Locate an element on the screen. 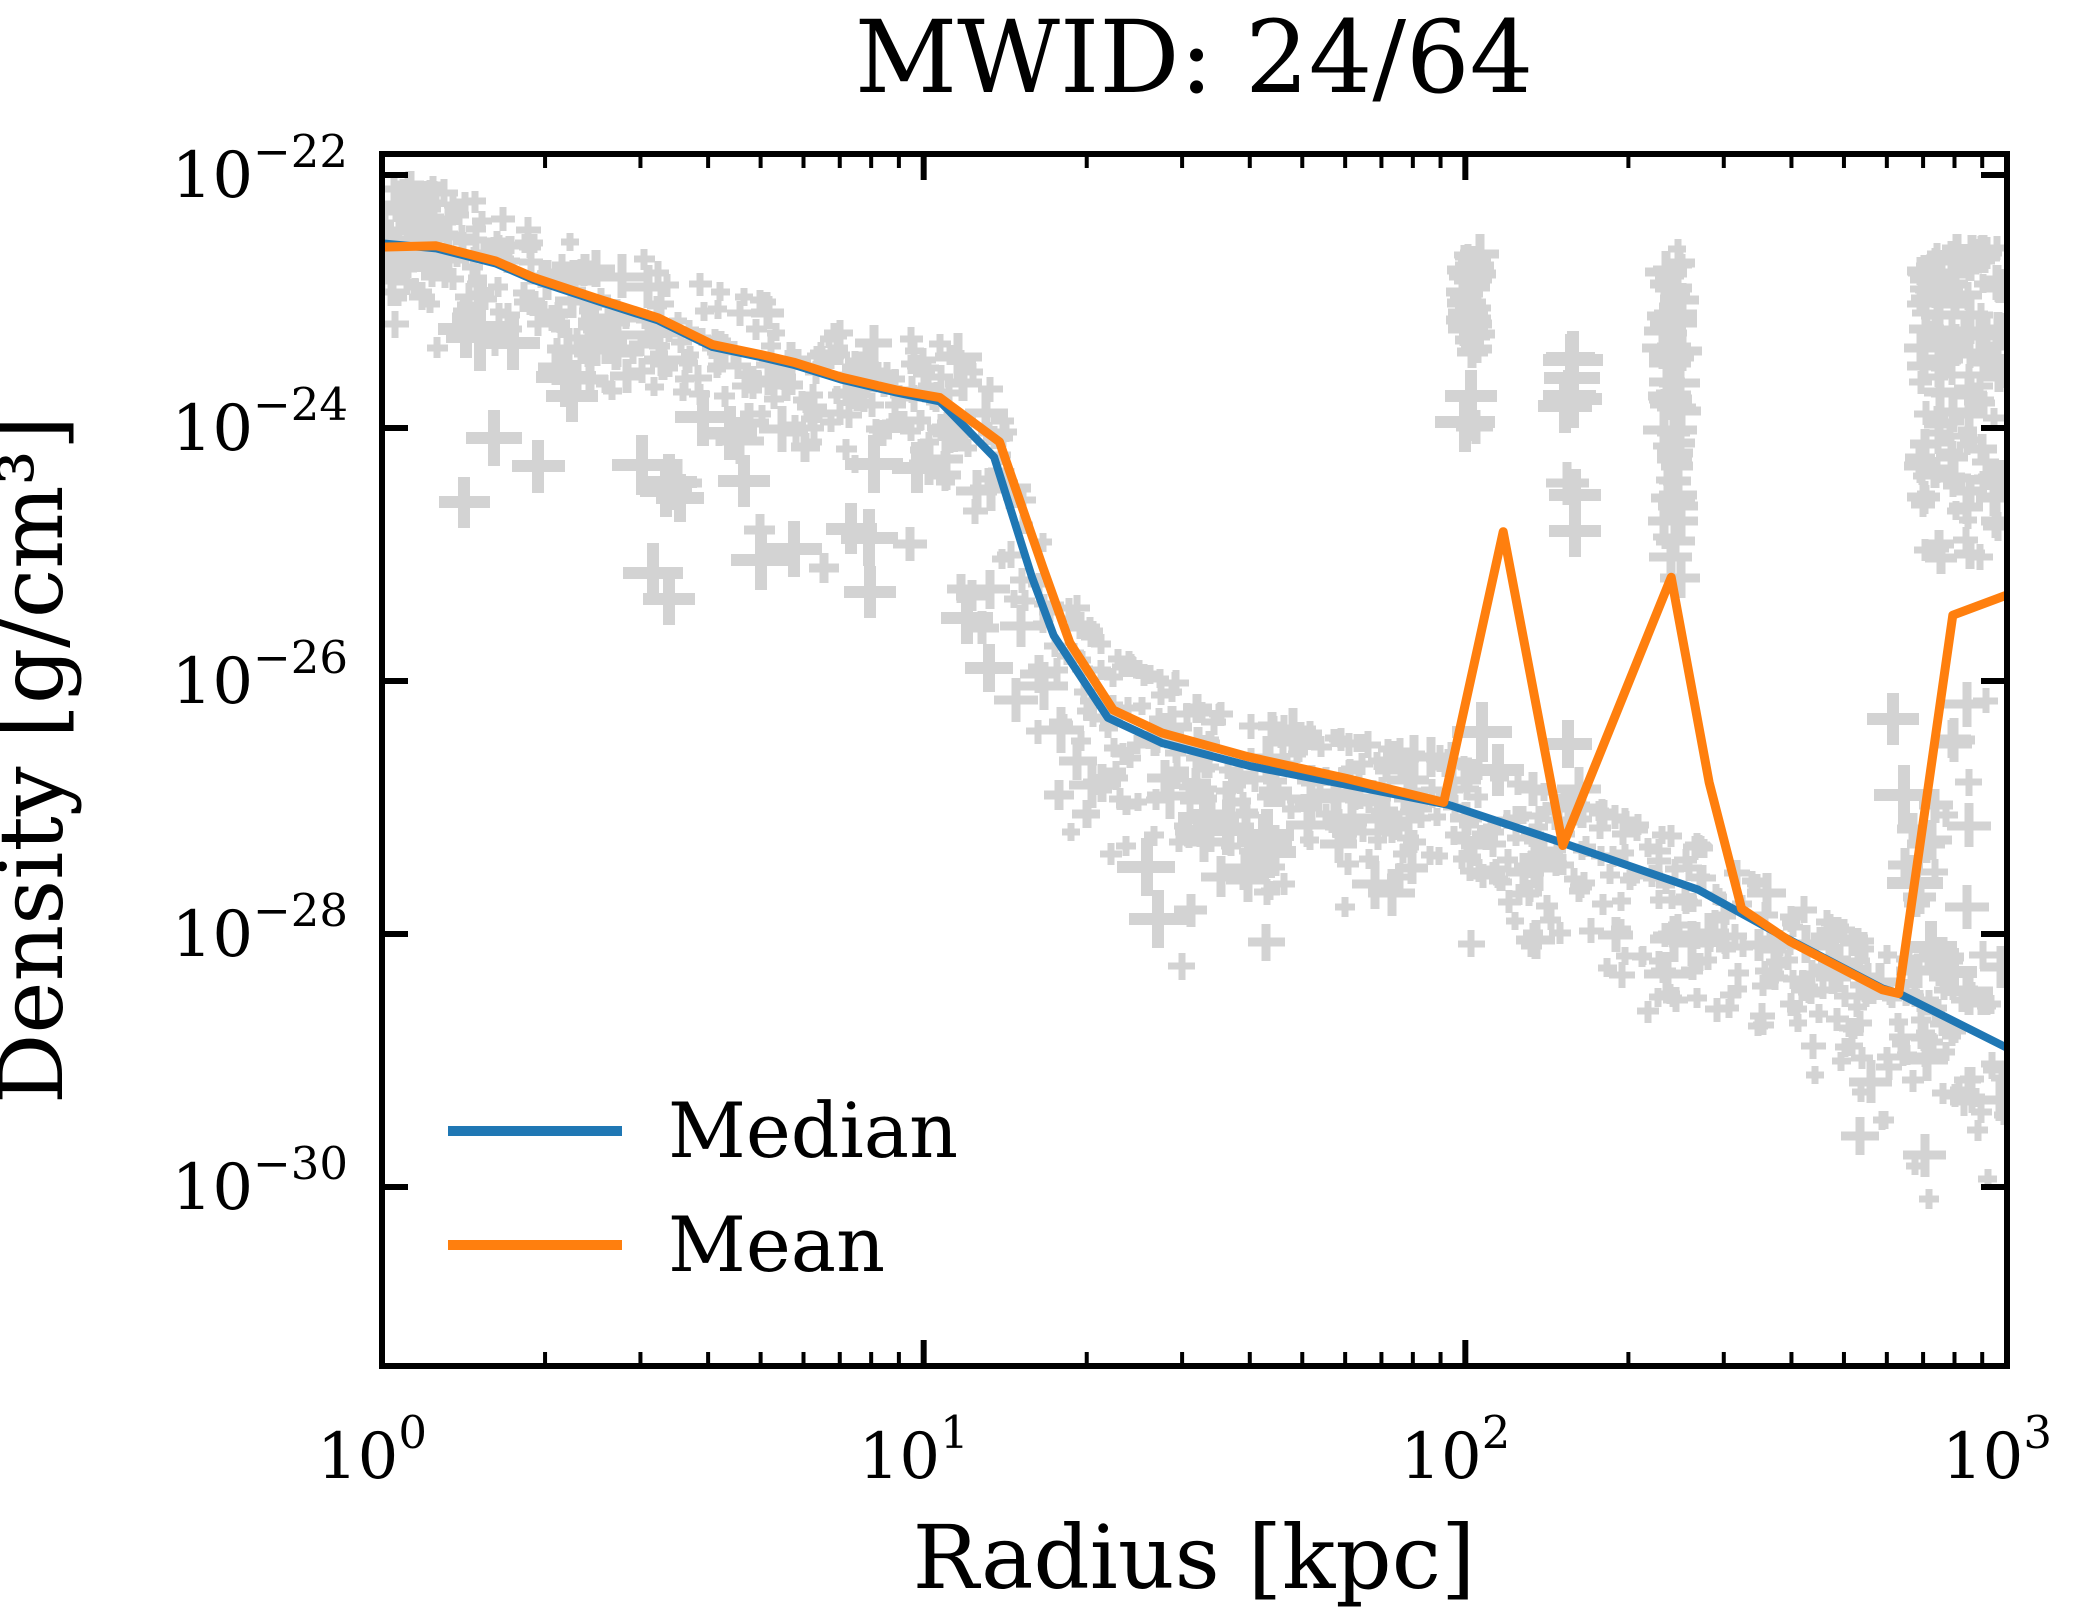  tick-label: 10⁻³⁰ is located at coordinates (260, 1181).